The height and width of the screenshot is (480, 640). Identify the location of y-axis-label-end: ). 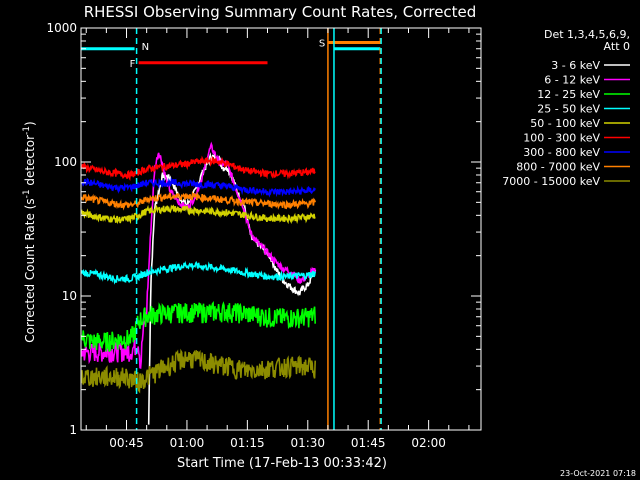
(30, 123).